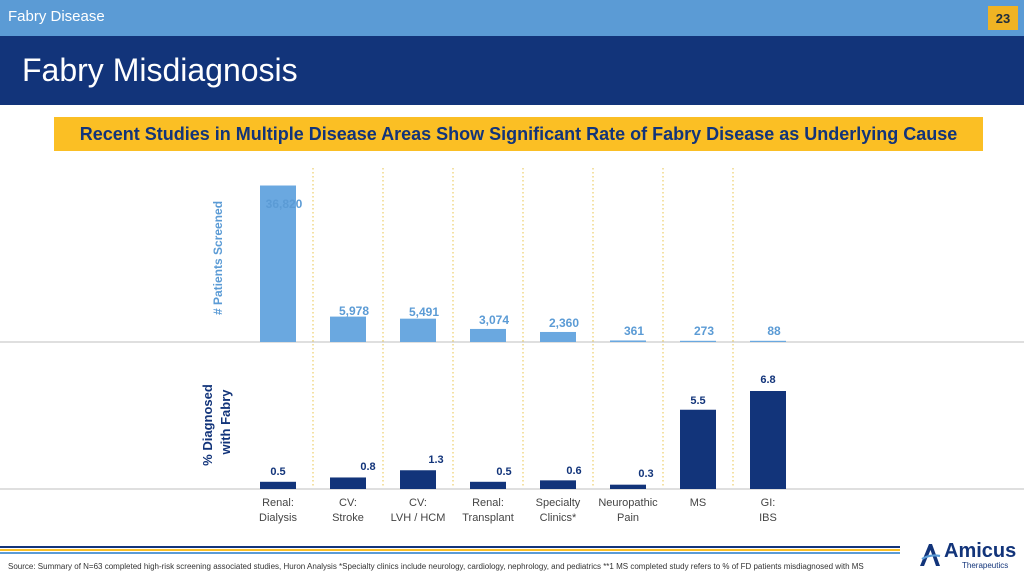  Describe the element at coordinates (435, 460) in the screenshot. I see `diagnosed-value-label: 1.3` at that location.